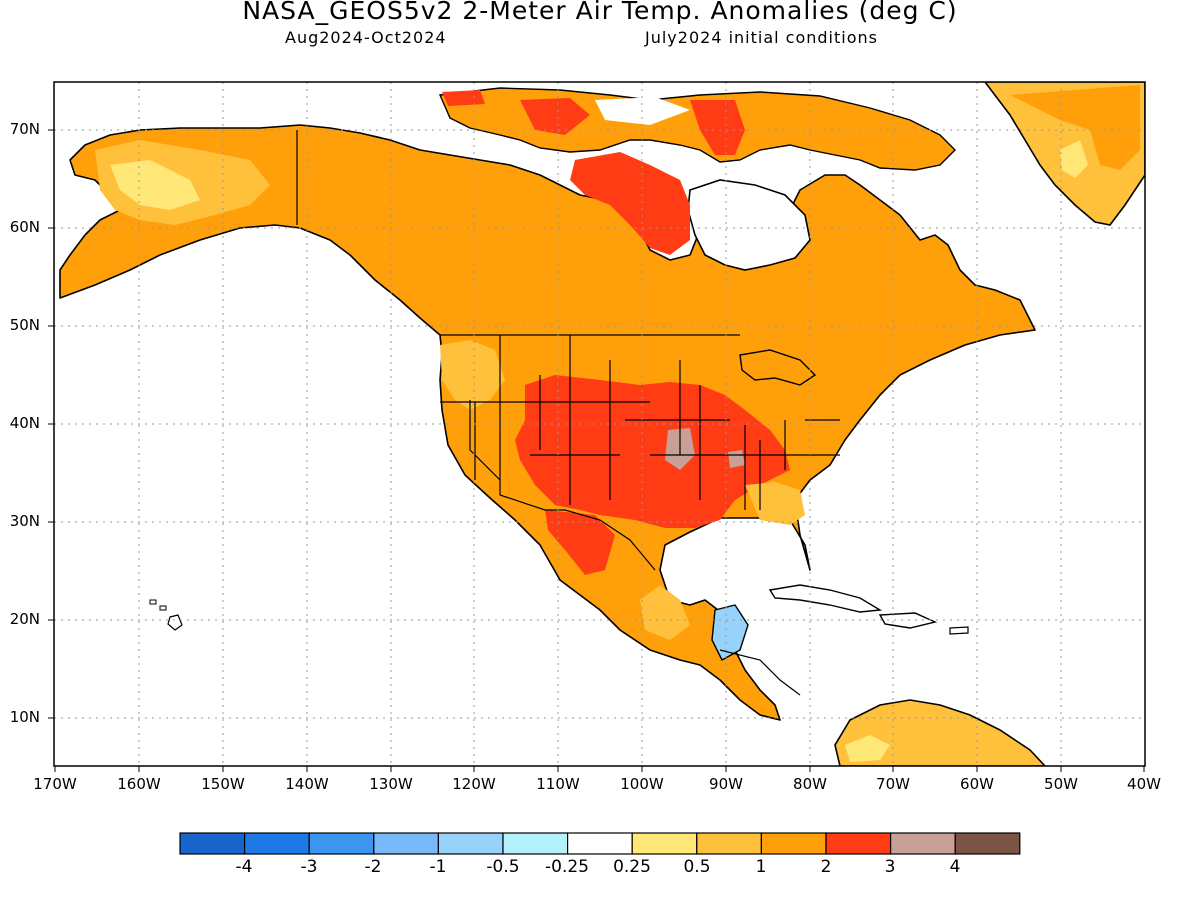 The width and height of the screenshot is (1200, 900). Describe the element at coordinates (503, 867) in the screenshot. I see `colorbar-label: -0.5` at that location.